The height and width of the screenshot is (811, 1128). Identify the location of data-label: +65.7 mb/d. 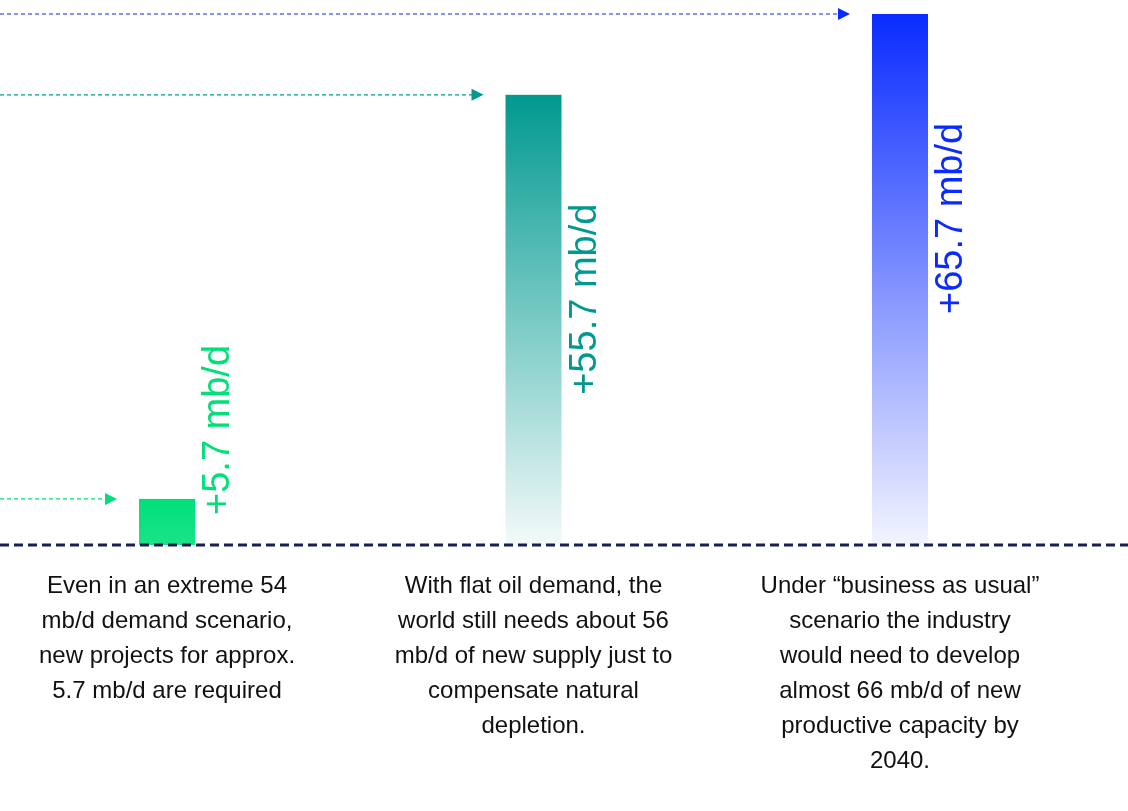
(949, 218).